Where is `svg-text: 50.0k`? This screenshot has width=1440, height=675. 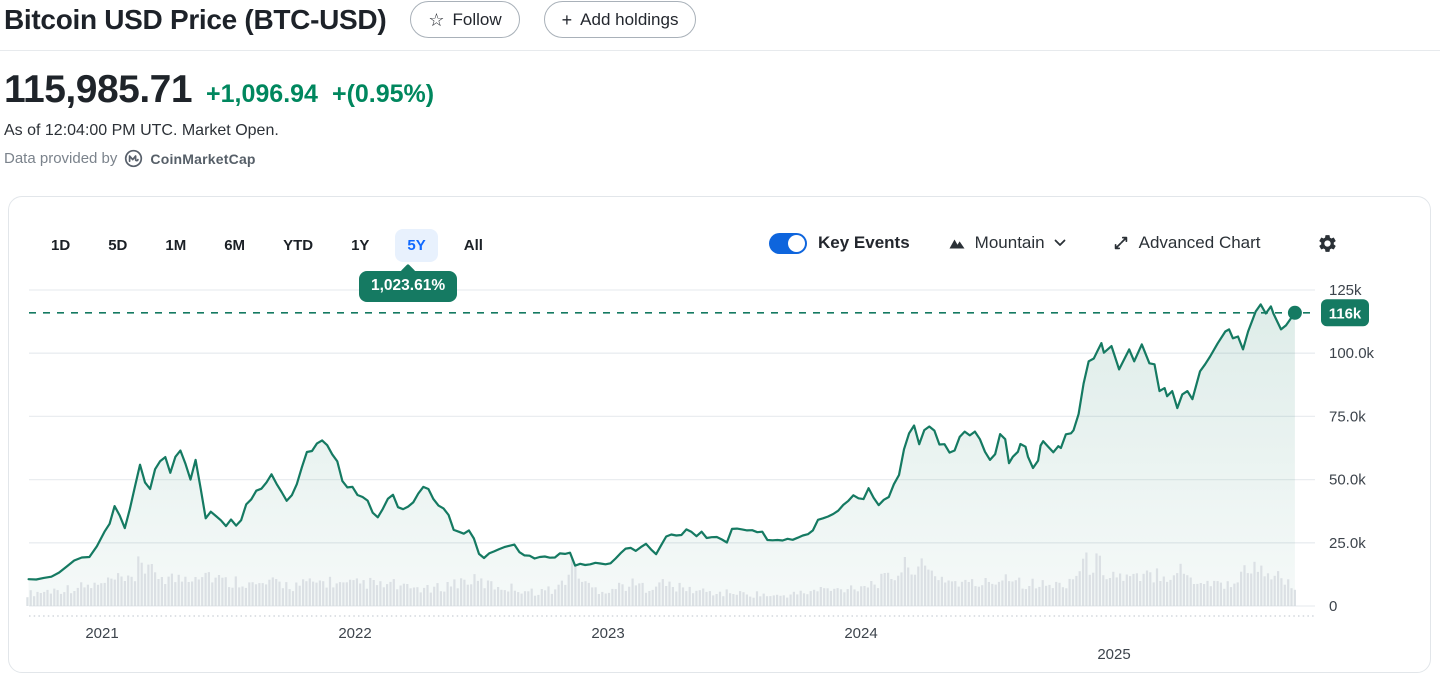
svg-text: 50.0k is located at coordinates (1347, 480).